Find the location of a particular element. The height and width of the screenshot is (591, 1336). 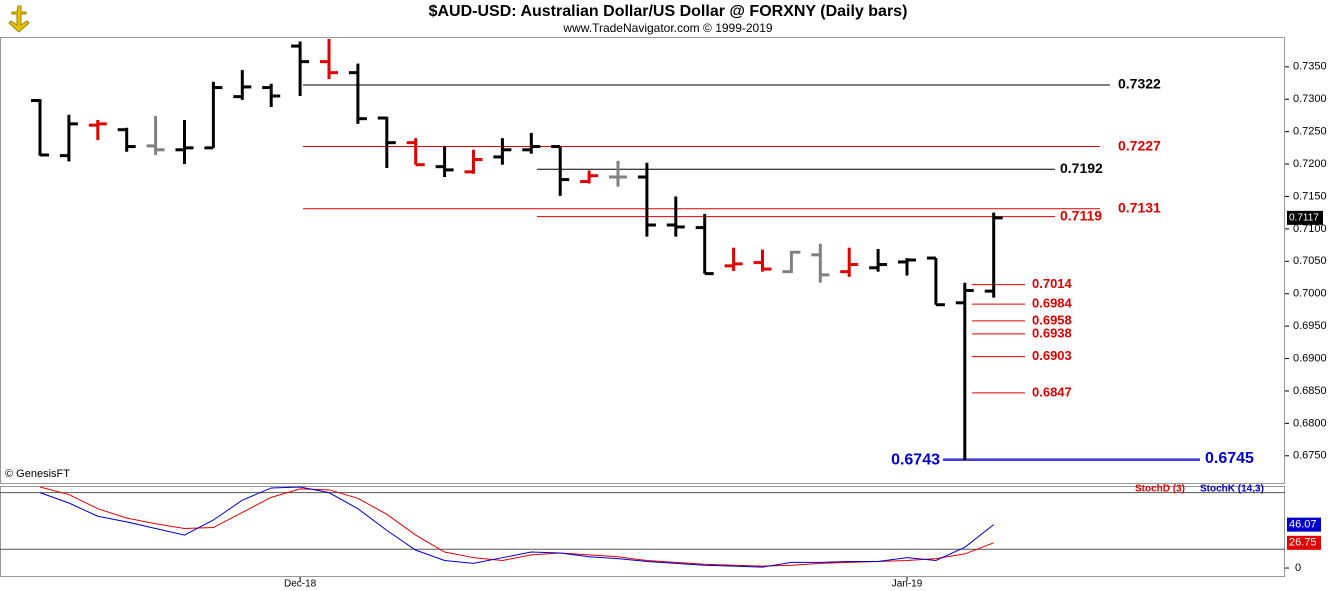

y-tick-label: 0.7350 is located at coordinates (1310, 67).